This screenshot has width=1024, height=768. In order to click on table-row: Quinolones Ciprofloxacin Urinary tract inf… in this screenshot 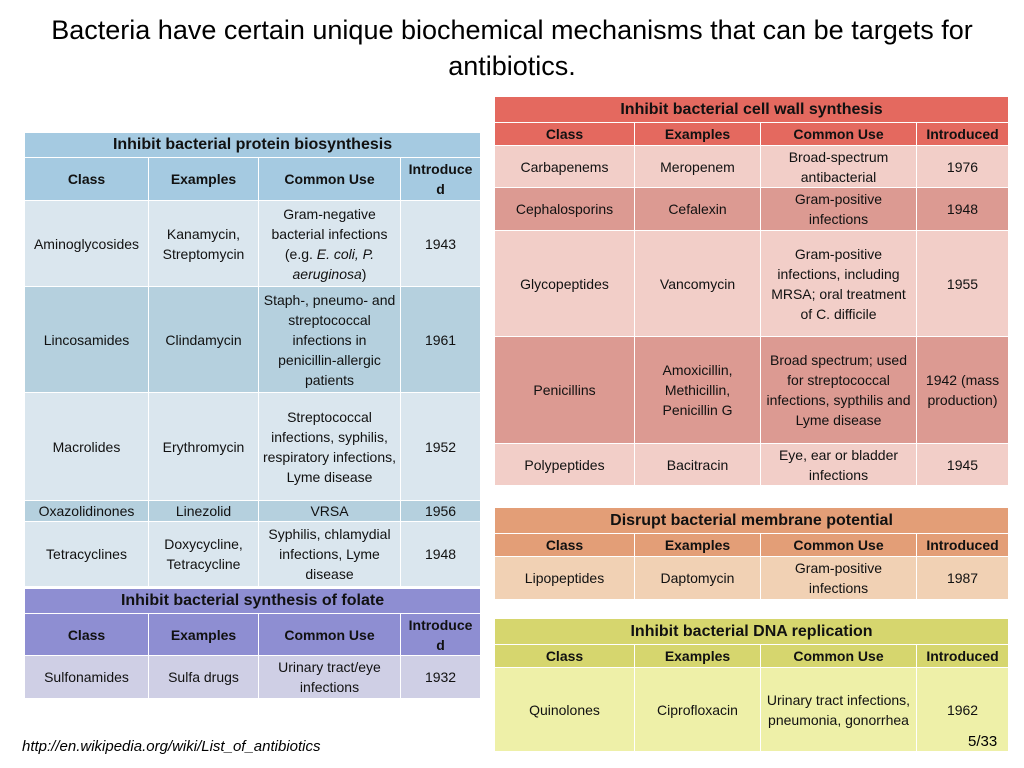, I will do `click(752, 709)`.